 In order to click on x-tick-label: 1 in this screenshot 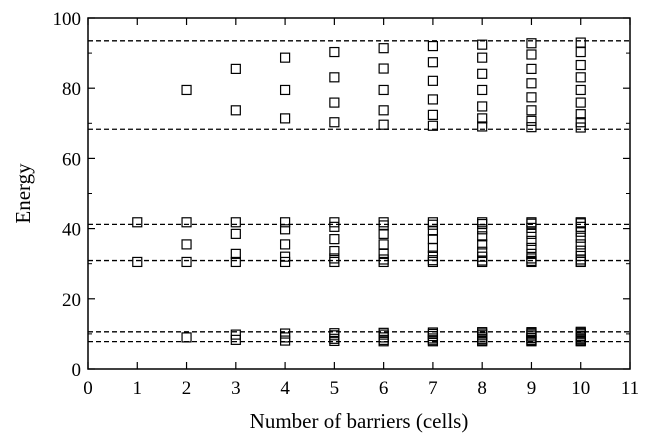, I will do `click(138, 388)`.